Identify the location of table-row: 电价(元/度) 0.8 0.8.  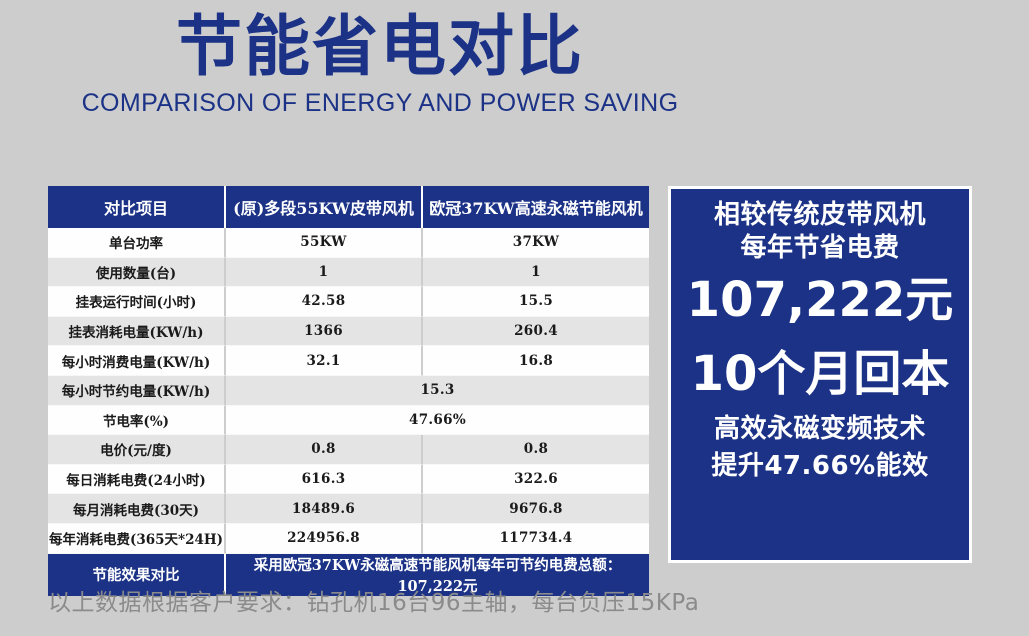
(348, 450).